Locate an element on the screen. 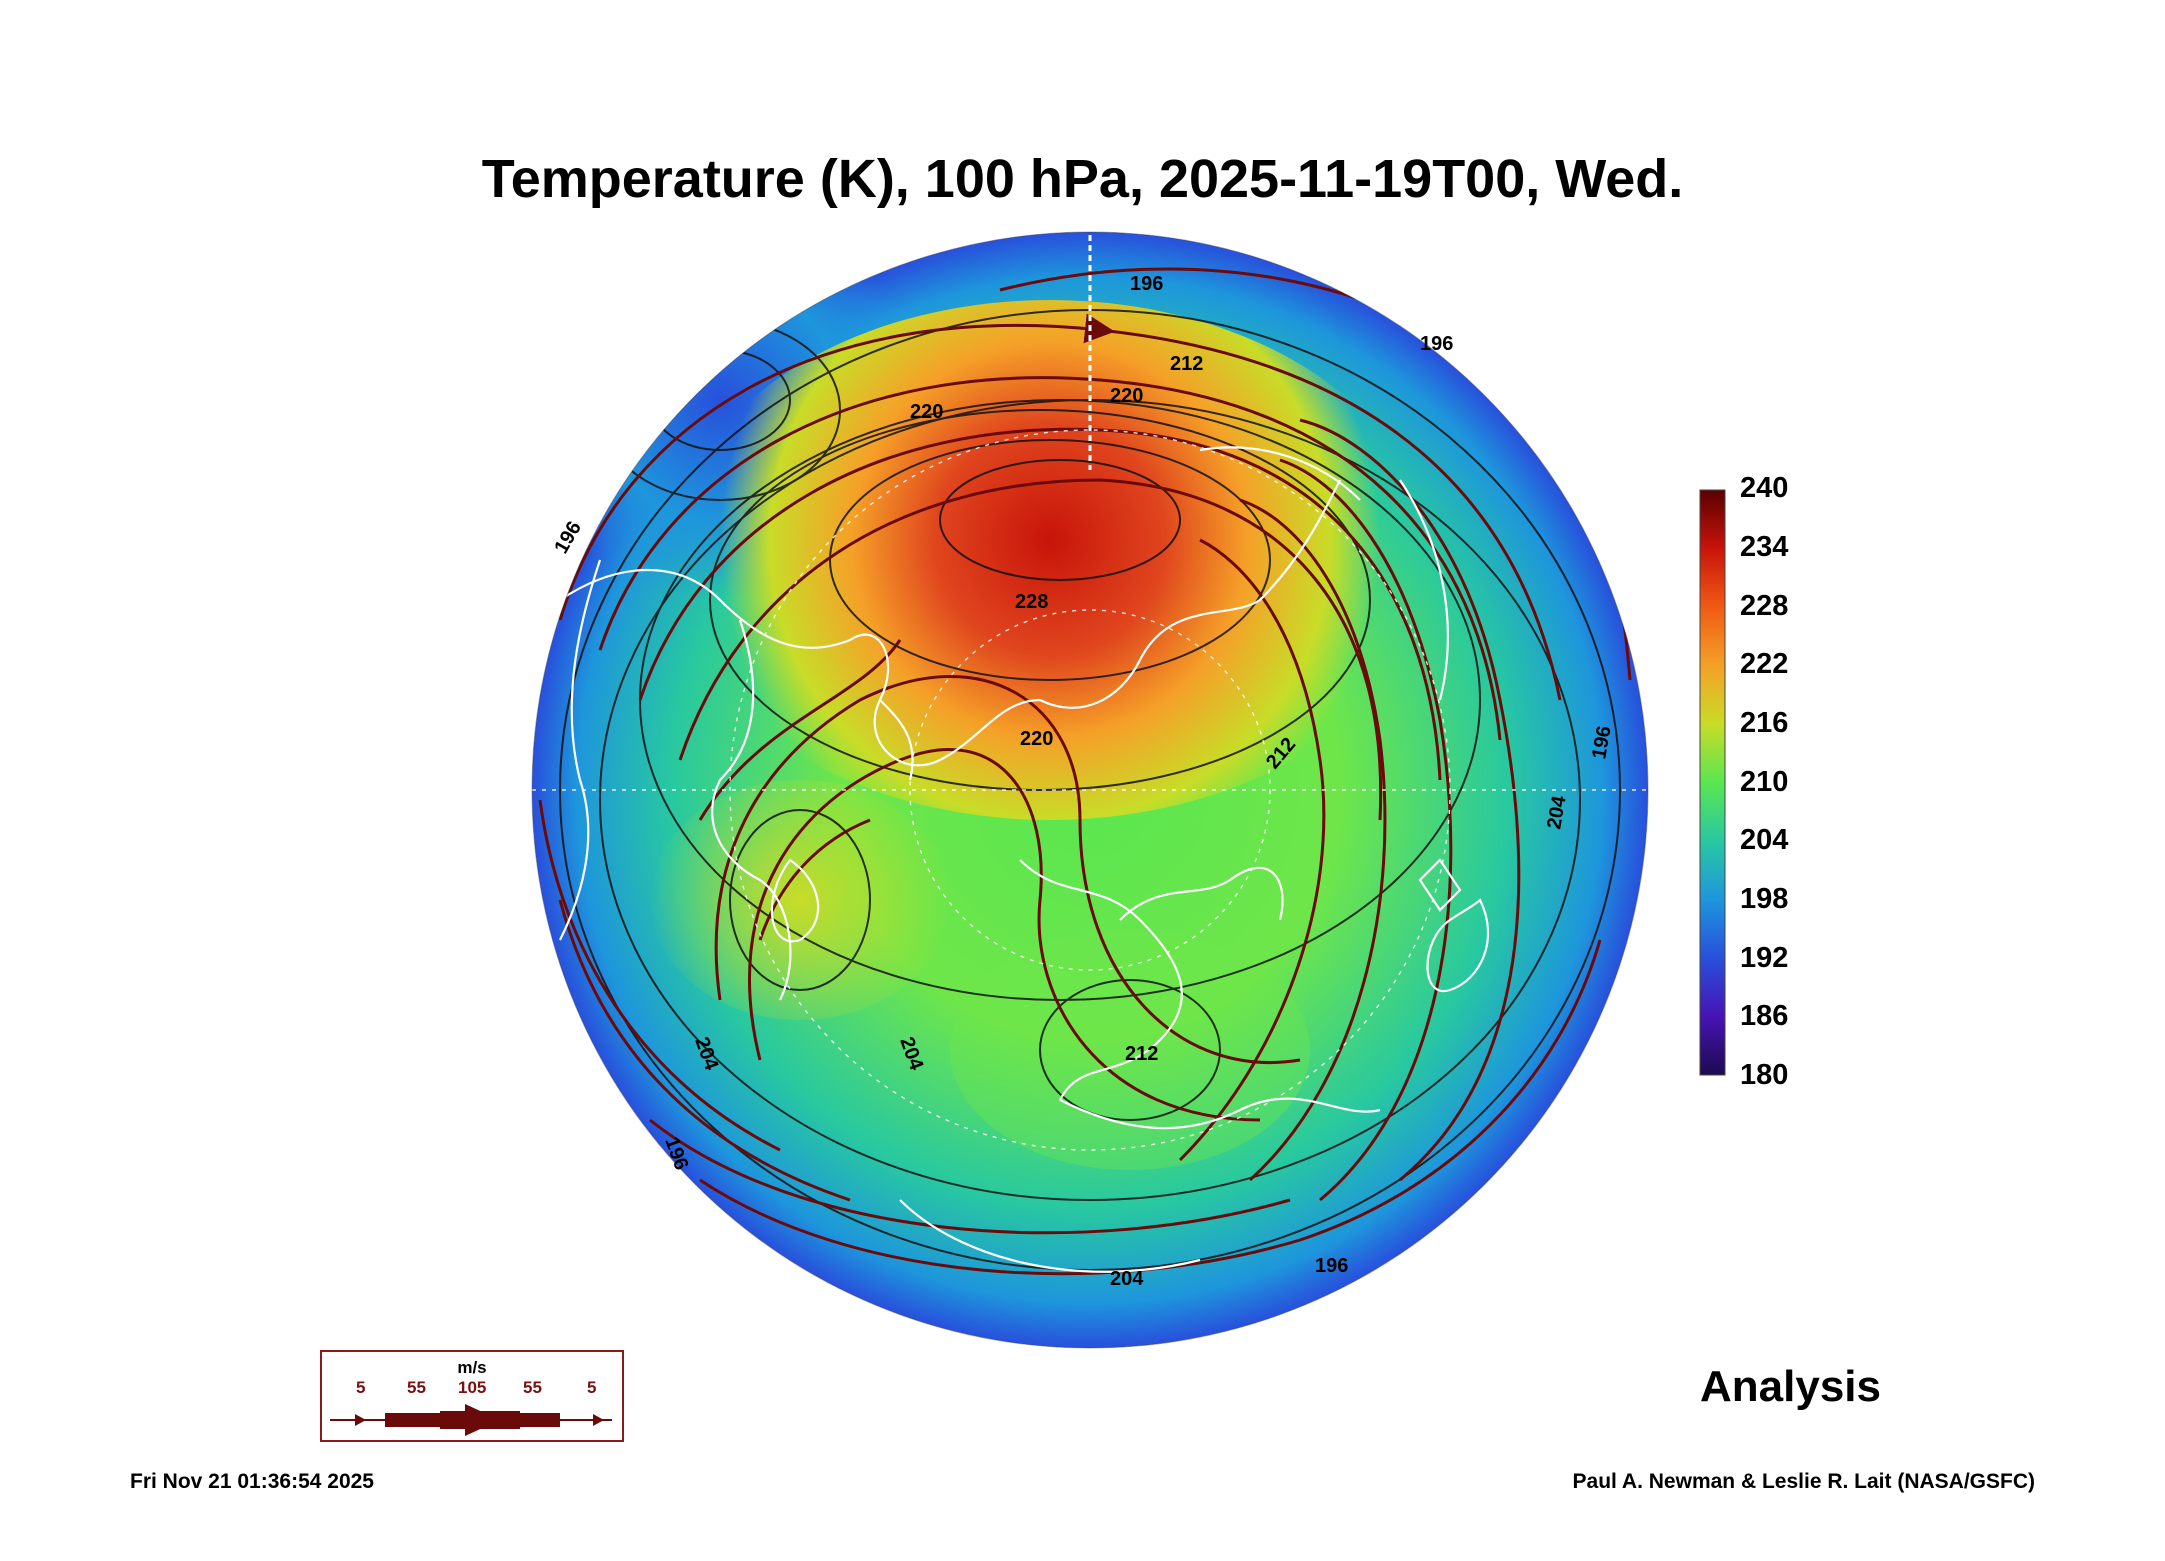  contour-label: 228 is located at coordinates (1031, 602).